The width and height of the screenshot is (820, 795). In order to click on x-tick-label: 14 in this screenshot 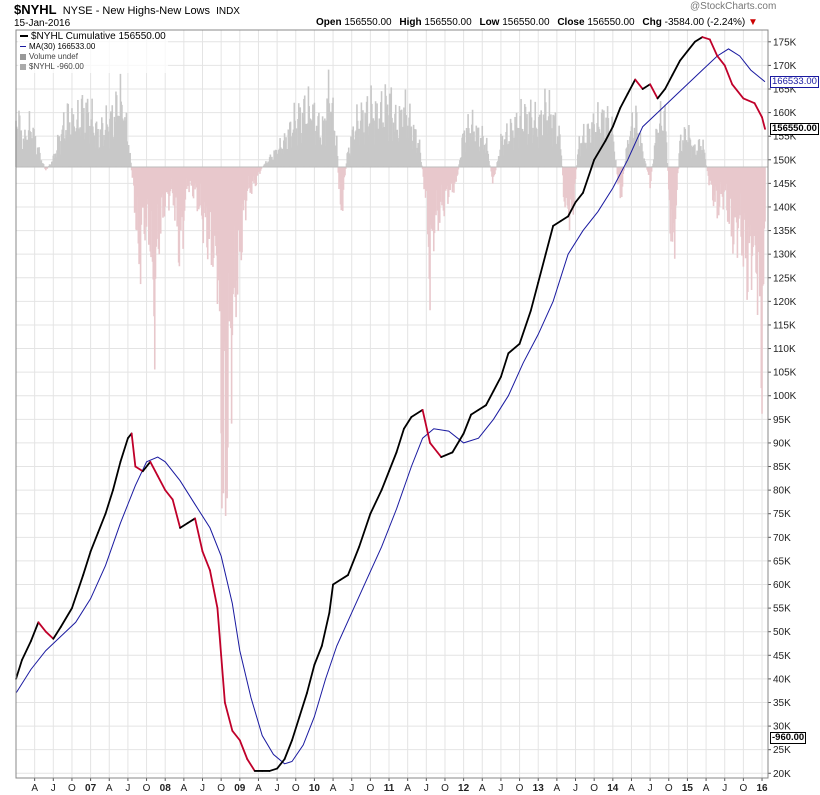, I will do `click(613, 788)`.